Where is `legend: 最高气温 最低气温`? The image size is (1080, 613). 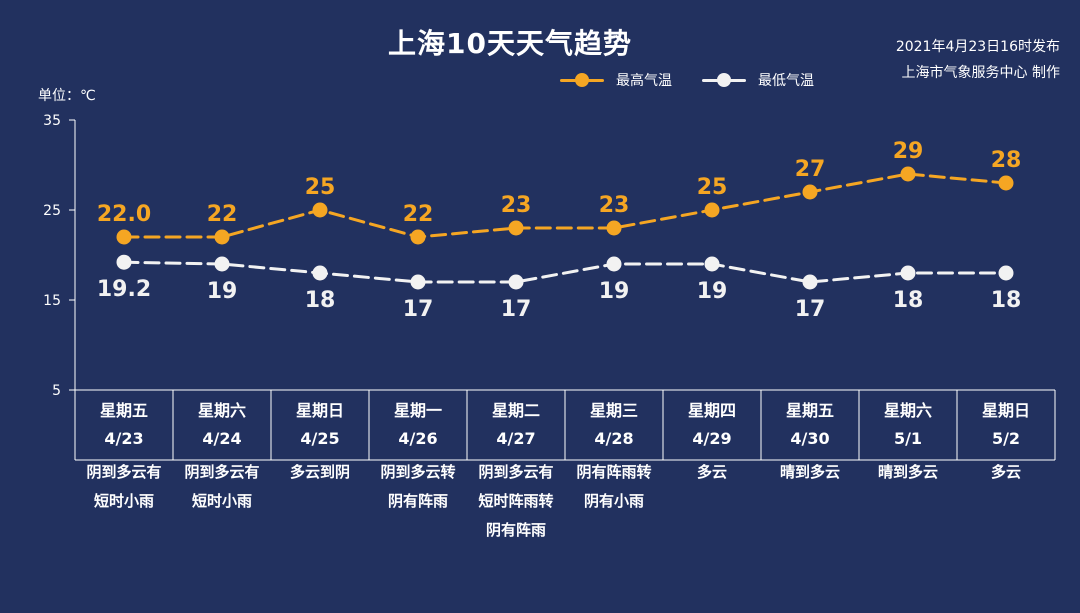 legend: 最高气温 最低气温 is located at coordinates (687, 80).